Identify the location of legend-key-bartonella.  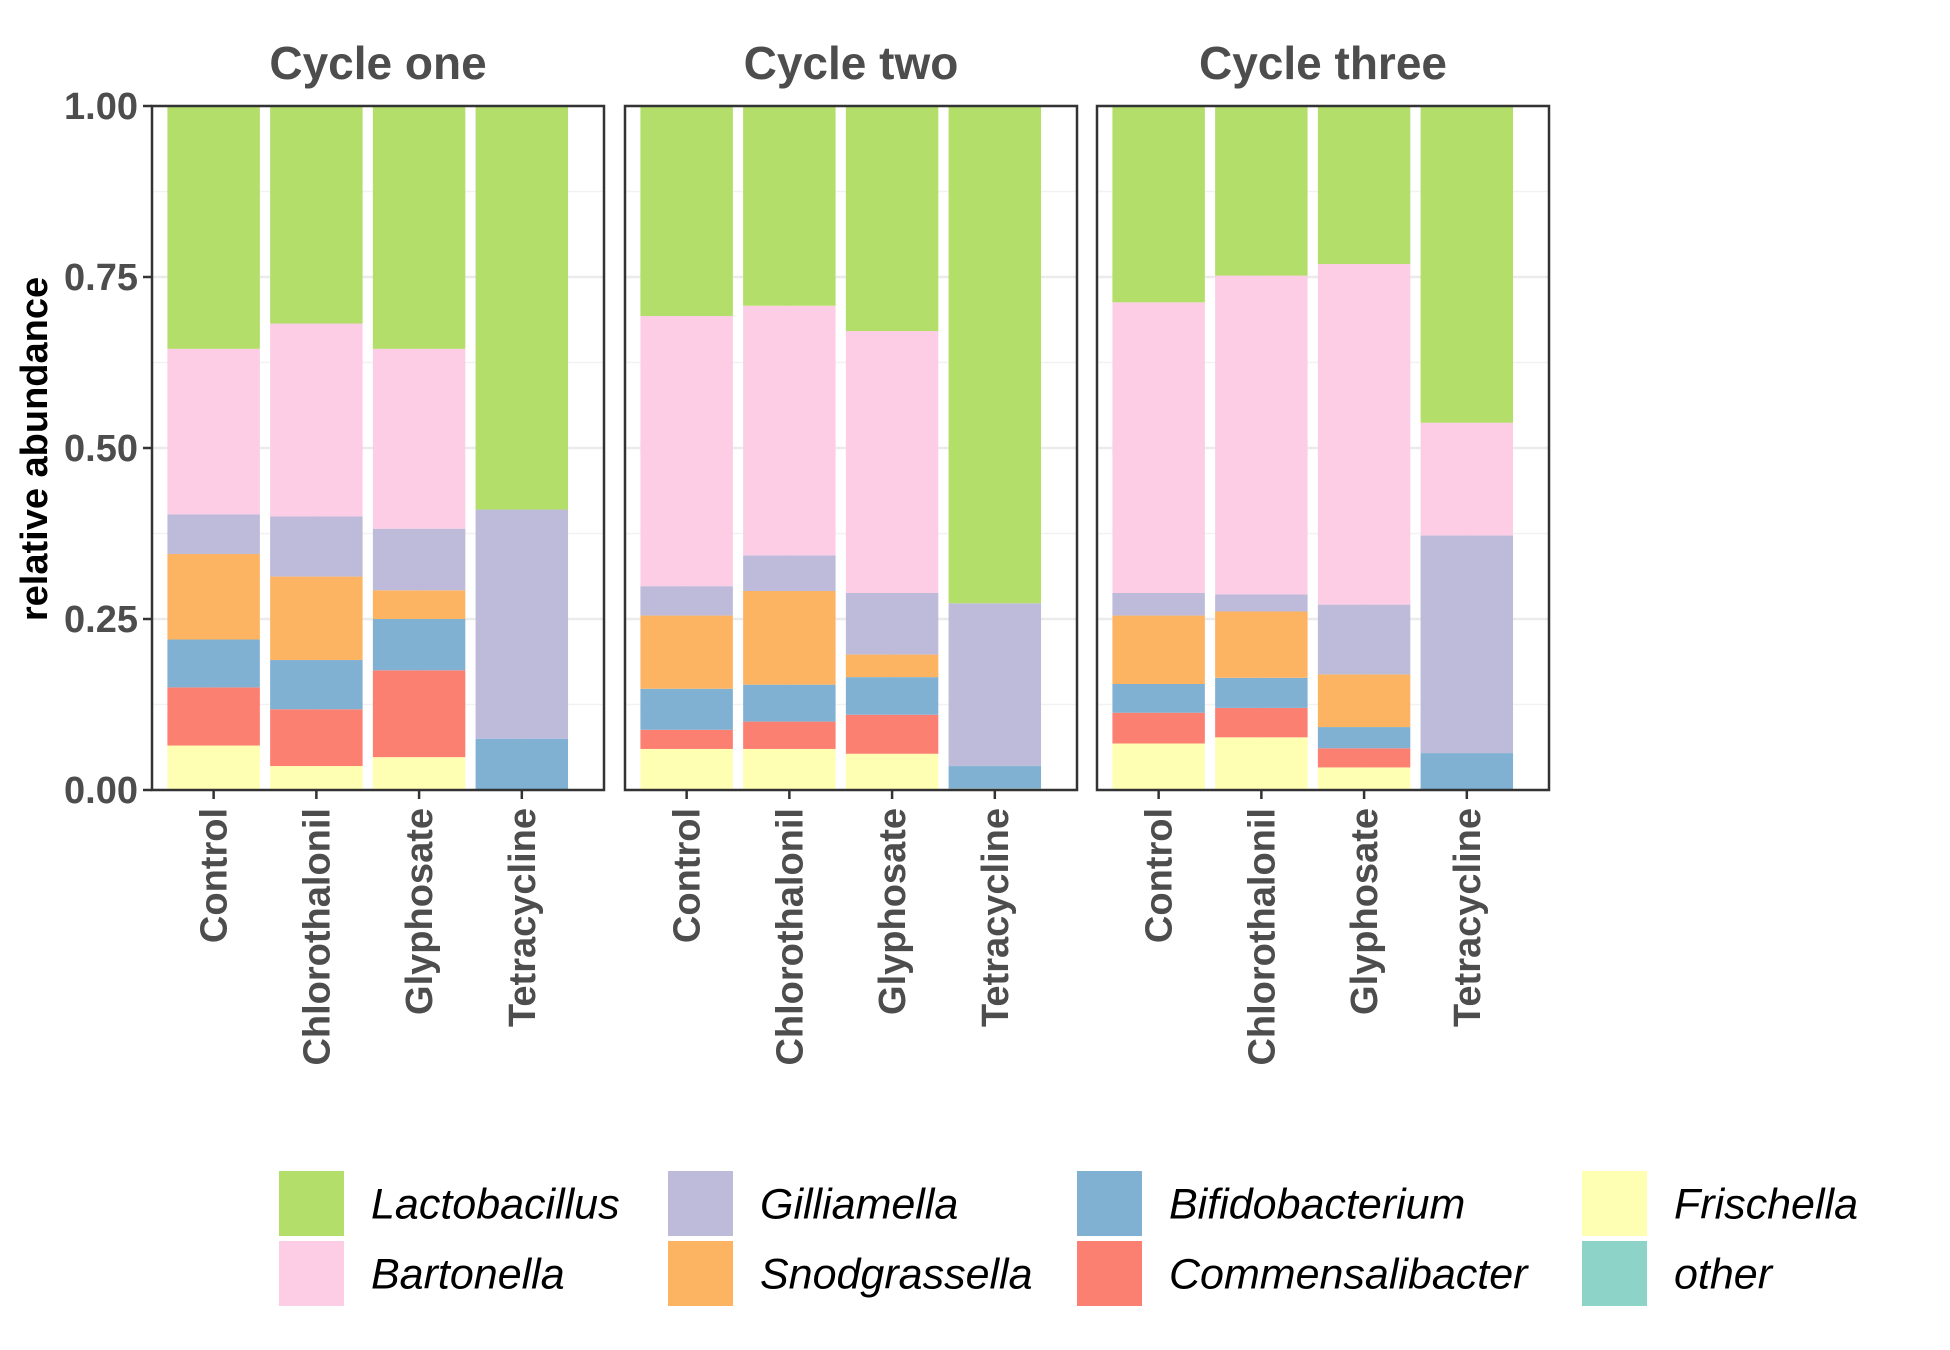
(311, 1273).